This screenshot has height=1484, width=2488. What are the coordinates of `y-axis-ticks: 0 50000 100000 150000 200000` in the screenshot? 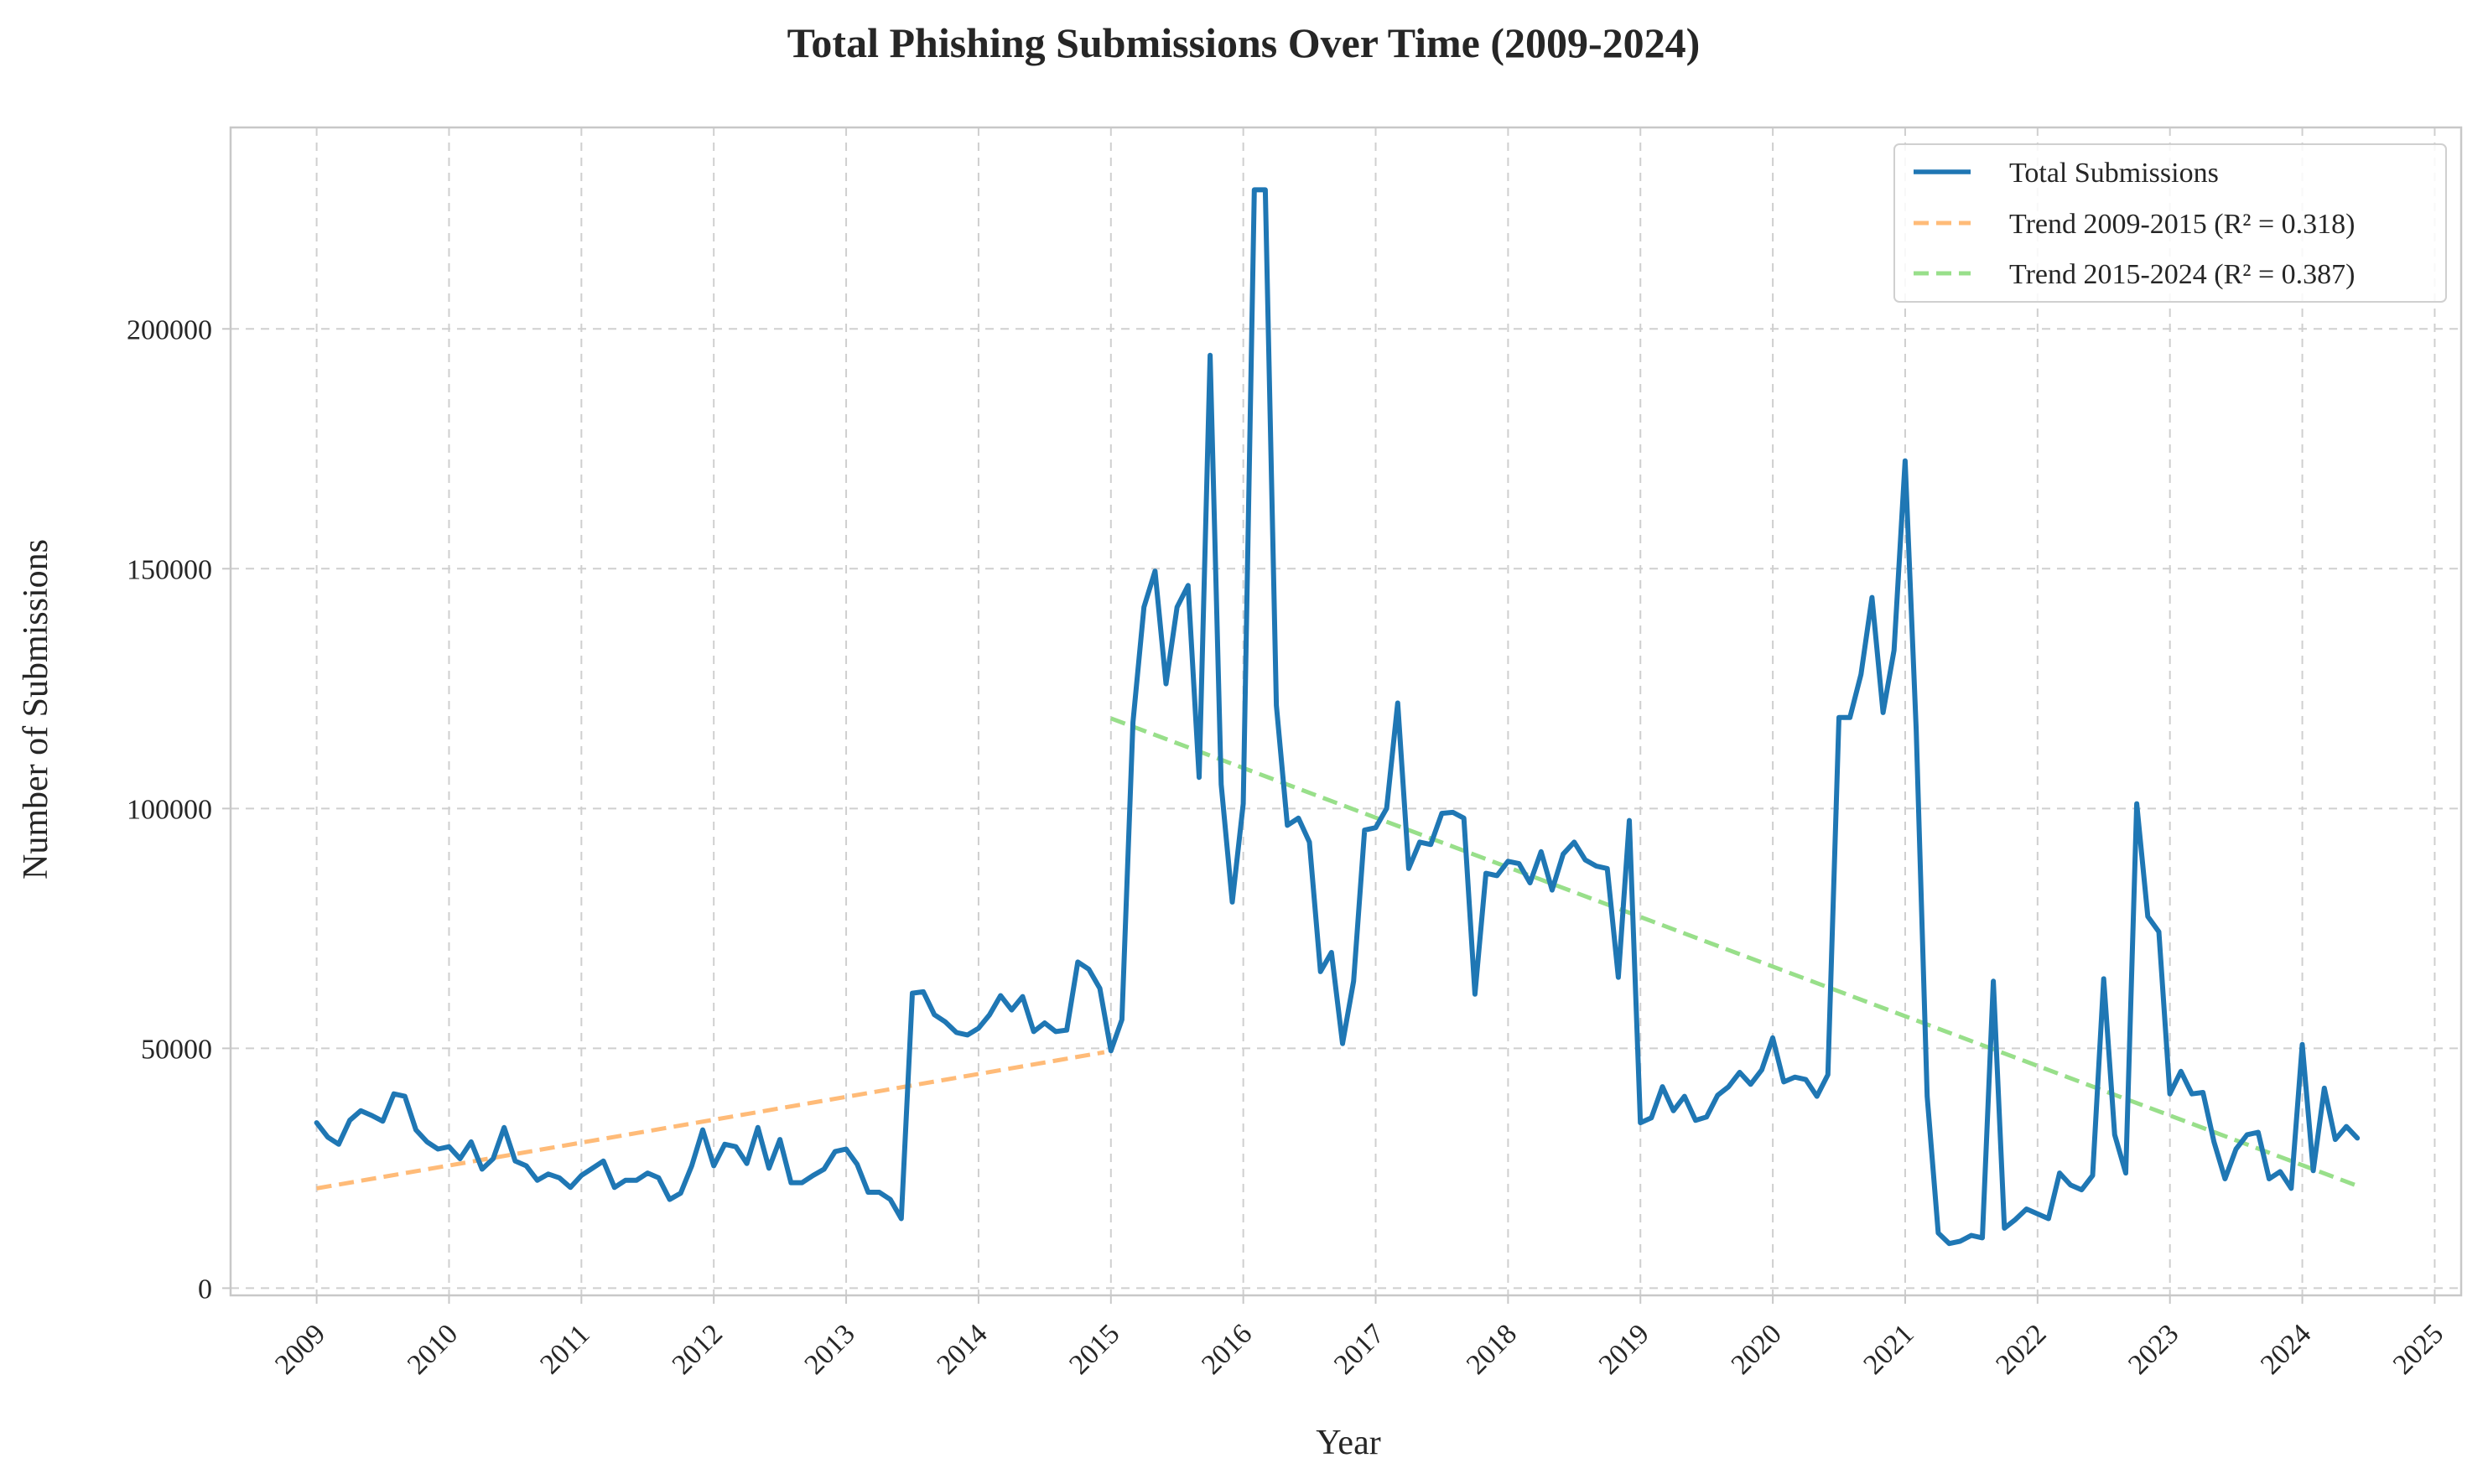 It's located at (179, 809).